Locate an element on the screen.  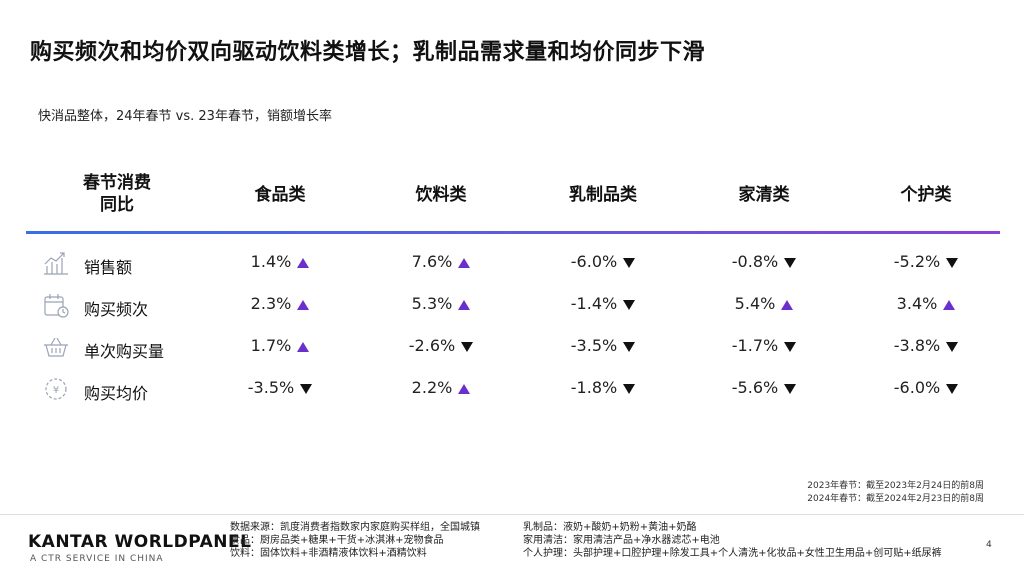
period-note-2023: 2023年春节：截至2023年2月24日的前8周 is located at coordinates (895, 486).